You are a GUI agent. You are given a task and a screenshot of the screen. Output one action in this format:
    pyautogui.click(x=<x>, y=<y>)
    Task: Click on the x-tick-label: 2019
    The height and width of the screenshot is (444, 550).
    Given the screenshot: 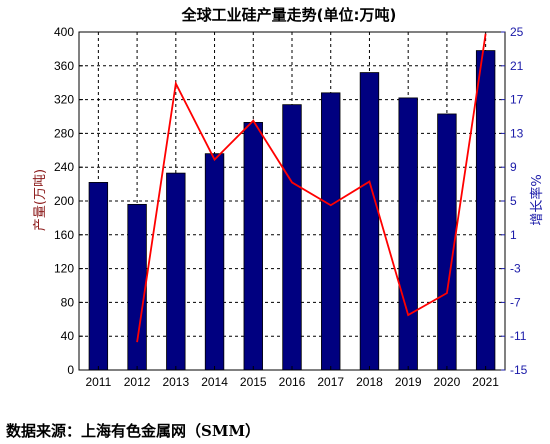 What is the action you would take?
    pyautogui.click(x=408, y=382)
    